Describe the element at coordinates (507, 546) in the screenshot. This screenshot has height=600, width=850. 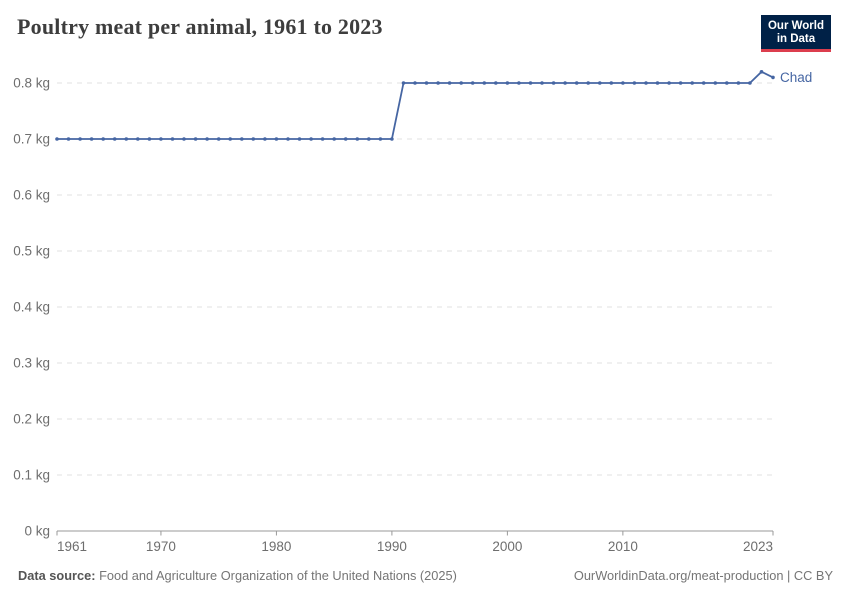
I see `x-axis-tick-label: 2000` at that location.